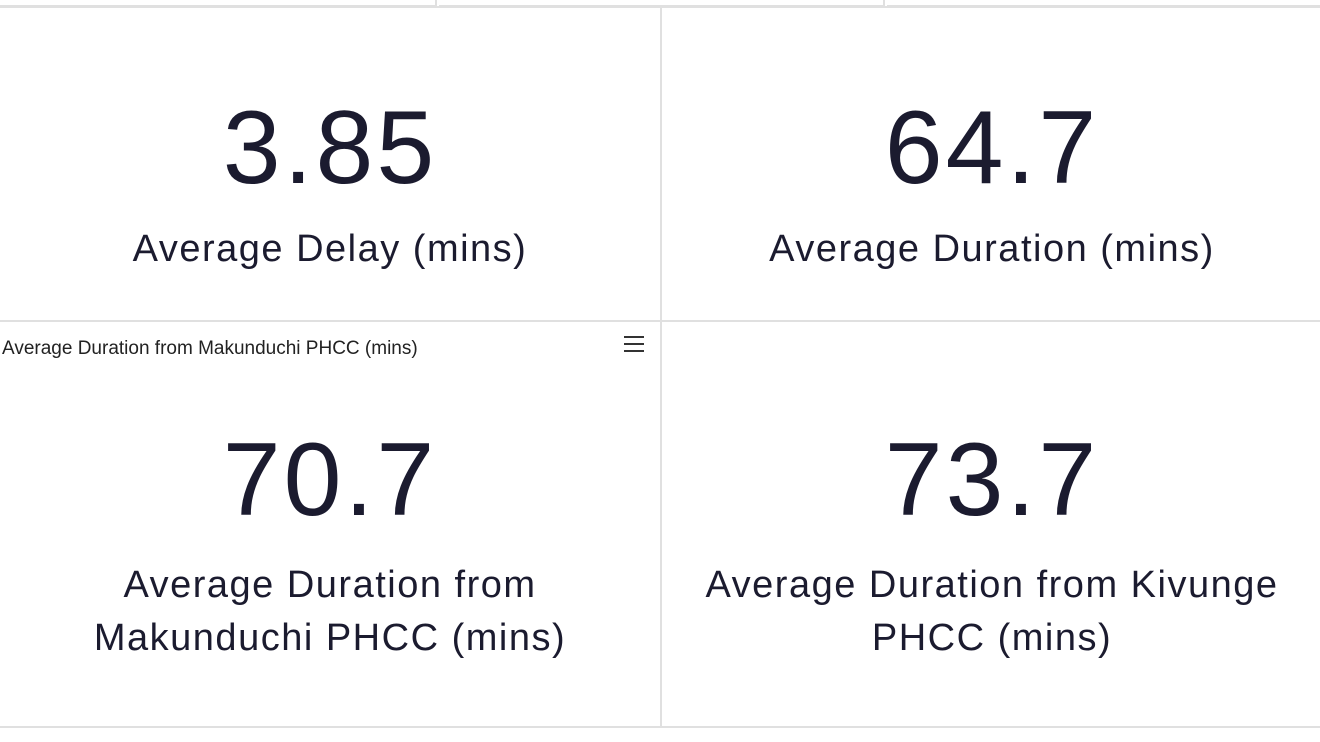  I want to click on kpi-label: Average Delay (mins), so click(330, 249).